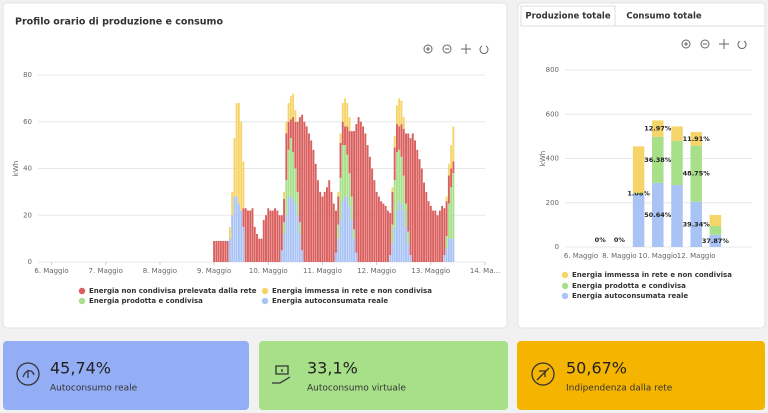 This screenshot has height=413, width=768. What do you see at coordinates (658, 129) in the screenshot?
I see `data-label: 12.97%` at bounding box center [658, 129].